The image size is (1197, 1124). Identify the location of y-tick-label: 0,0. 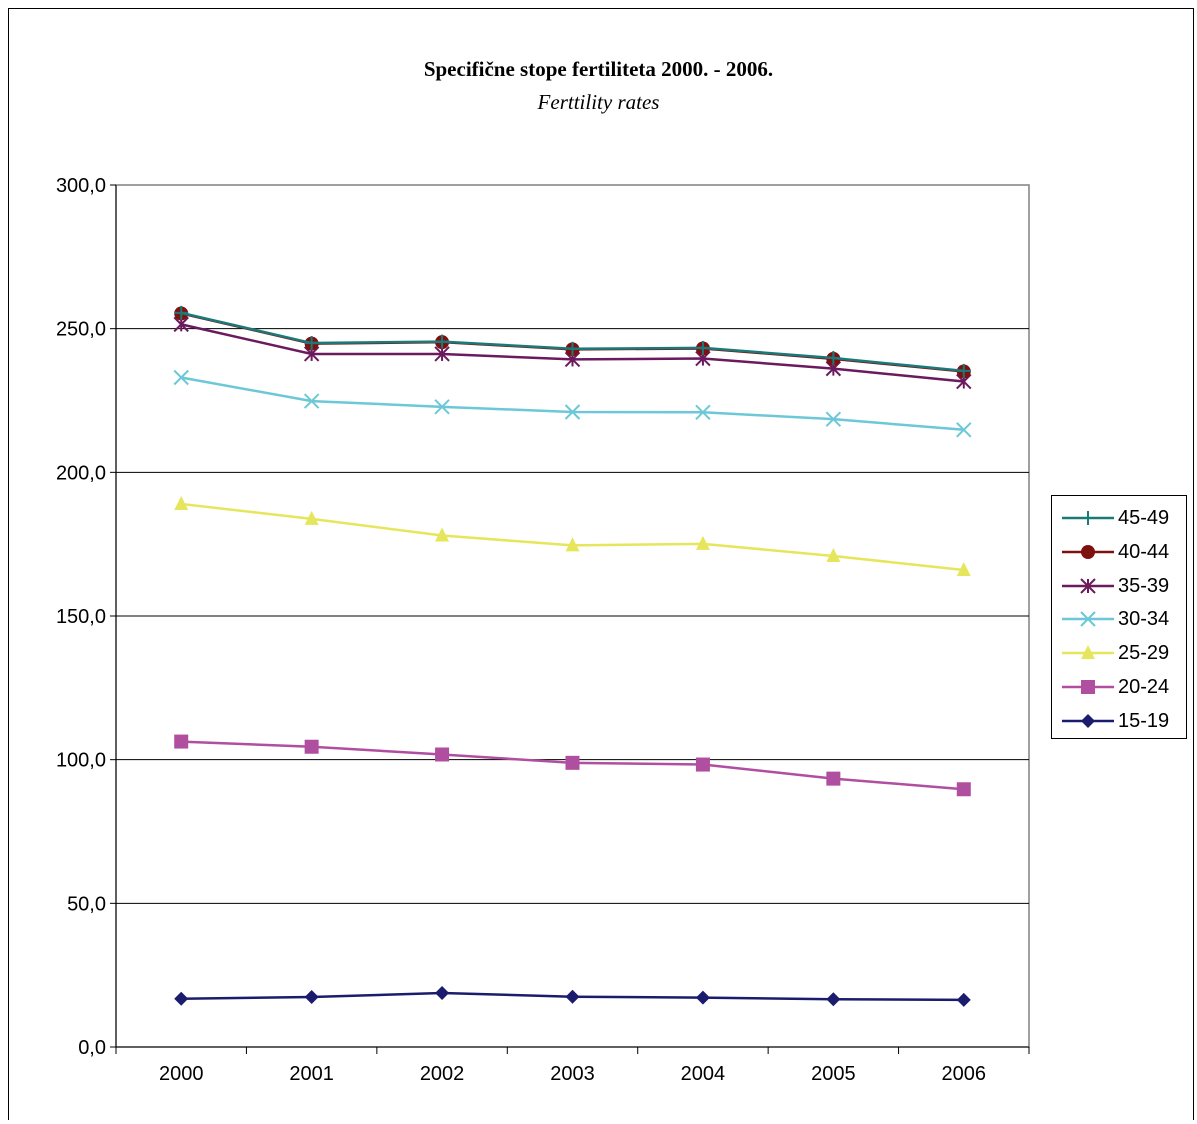
(92, 1048).